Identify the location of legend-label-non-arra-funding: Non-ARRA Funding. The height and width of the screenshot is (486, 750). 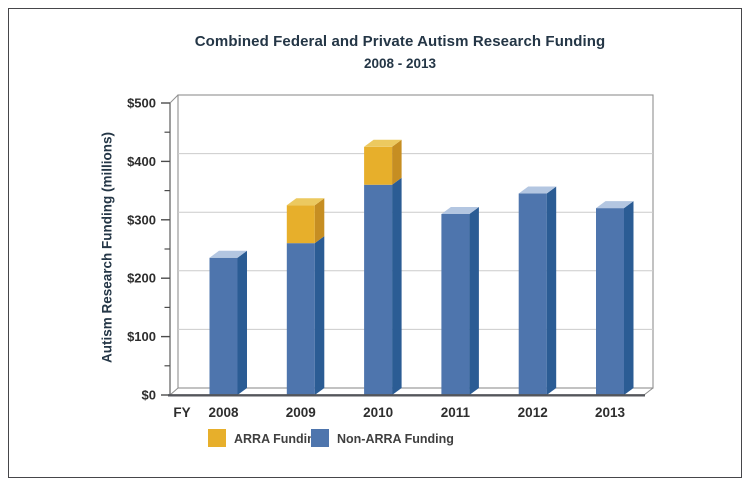
(395, 439).